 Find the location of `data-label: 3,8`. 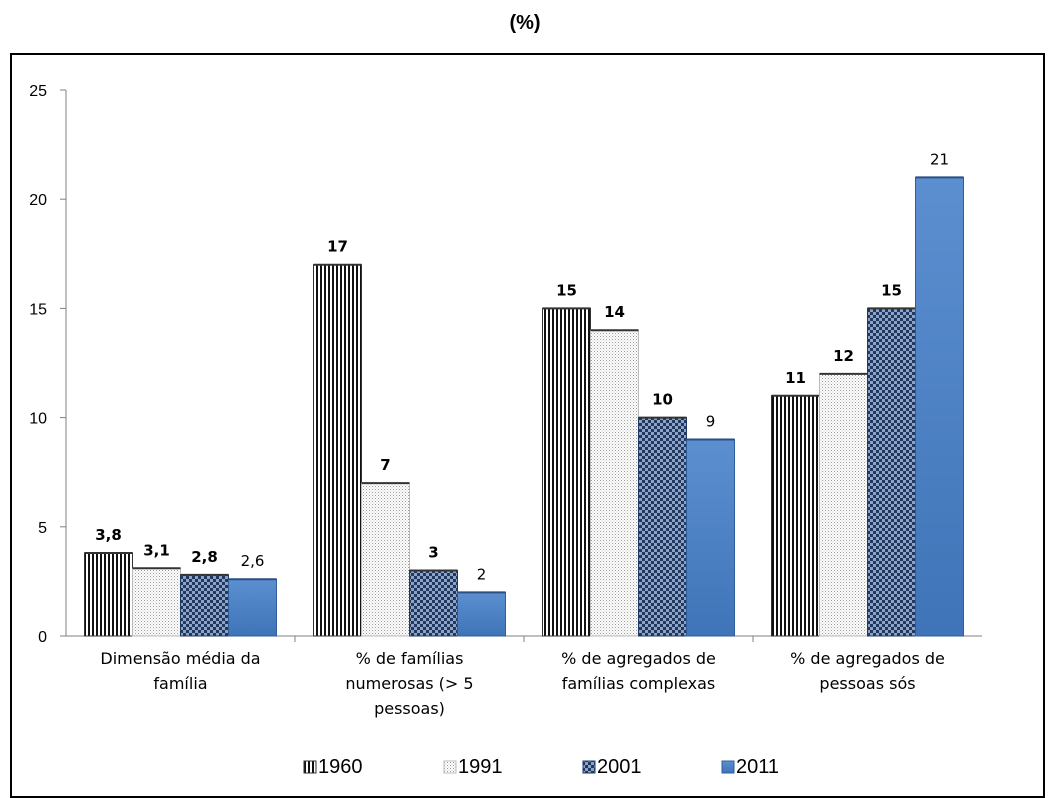

data-label: 3,8 is located at coordinates (108, 535).